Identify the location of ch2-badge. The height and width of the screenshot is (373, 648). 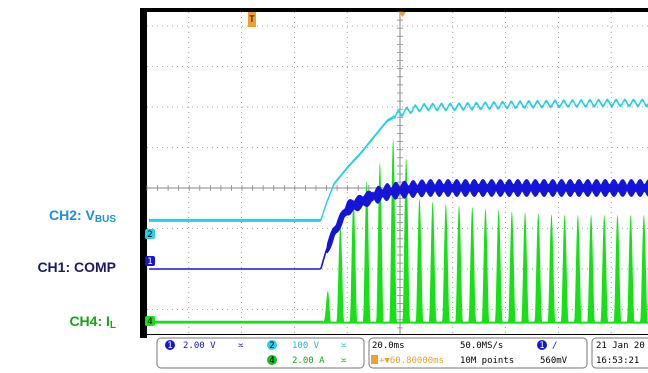
(272, 345).